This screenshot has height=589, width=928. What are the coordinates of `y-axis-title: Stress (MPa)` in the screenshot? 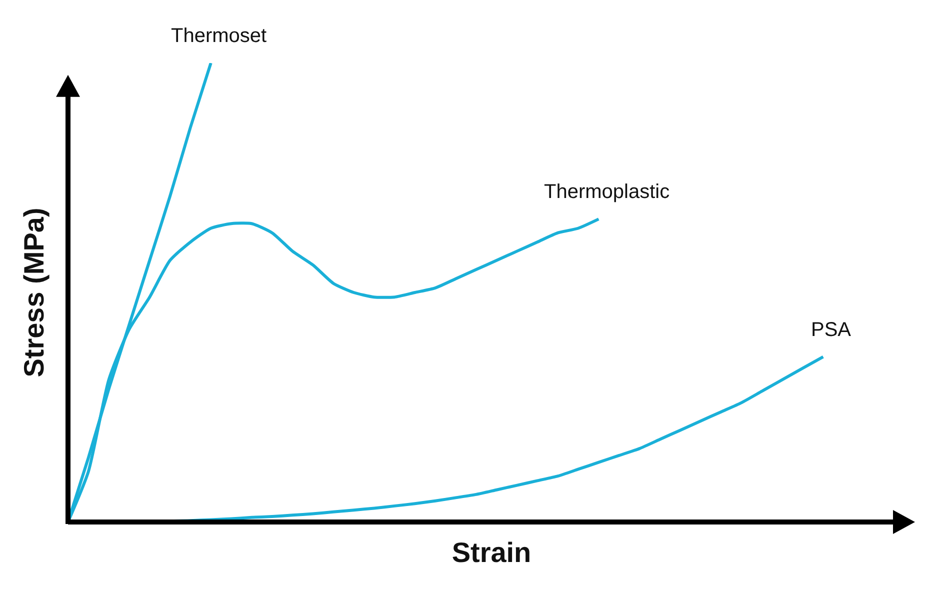 It's located at (34, 293).